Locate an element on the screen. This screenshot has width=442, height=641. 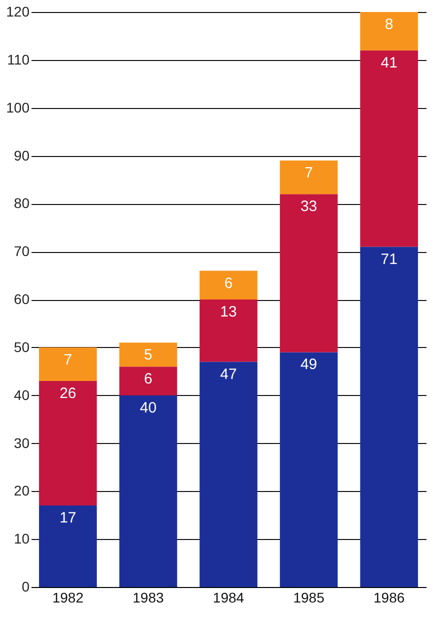
data-label: 33 is located at coordinates (309, 207).